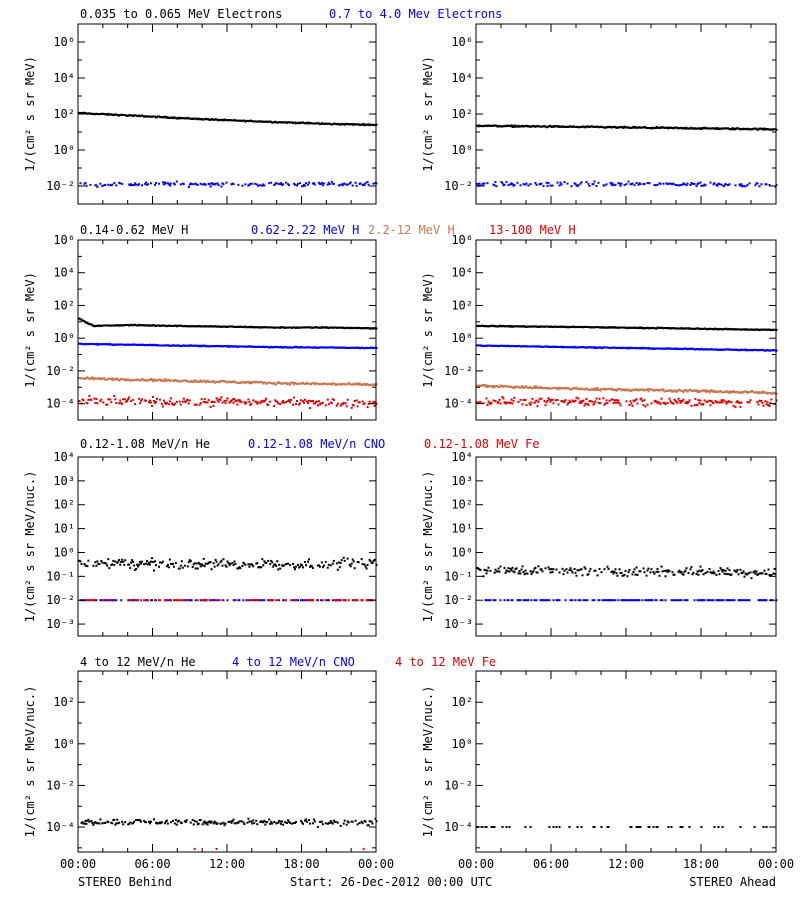 The image size is (800, 900). I want to click on data-points-row3-ahead, so click(627, 583).